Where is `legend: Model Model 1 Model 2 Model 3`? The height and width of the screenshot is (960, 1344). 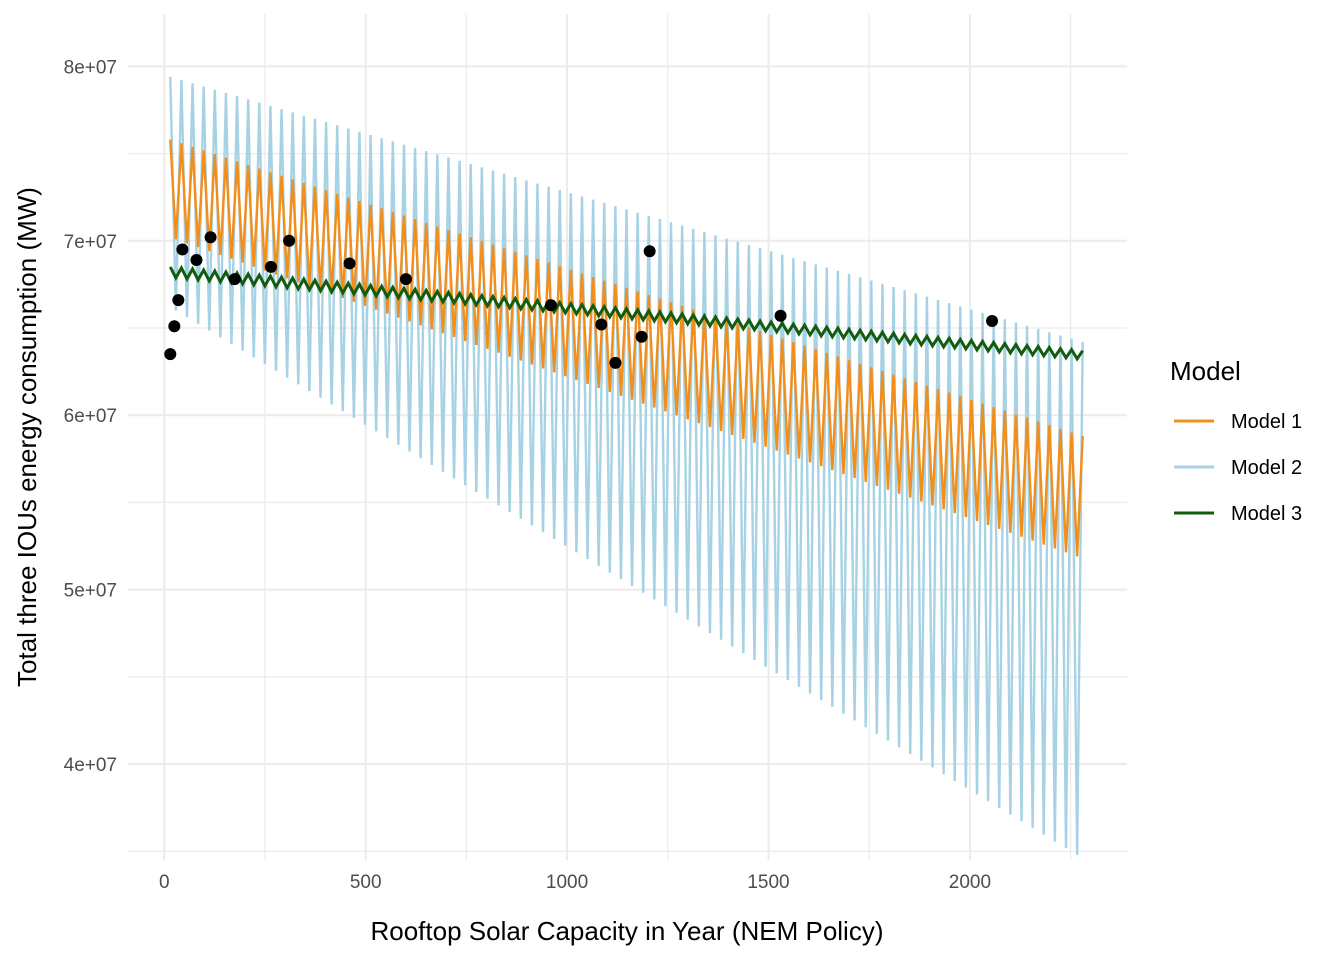 legend: Model Model 1 Model 2 Model 3 is located at coordinates (1236, 440).